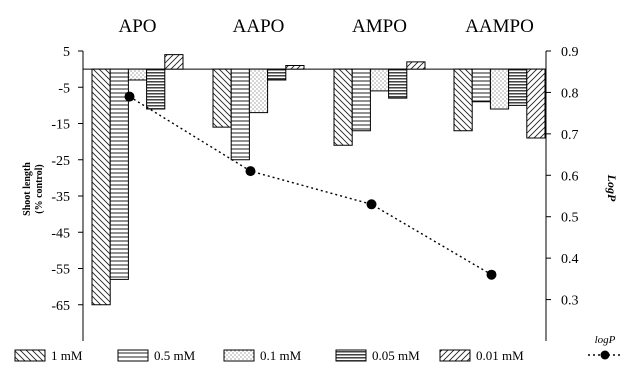 Image resolution: width=626 pixels, height=367 pixels. Describe the element at coordinates (570, 301) in the screenshot. I see `y2-tick-label: 0.3` at that location.